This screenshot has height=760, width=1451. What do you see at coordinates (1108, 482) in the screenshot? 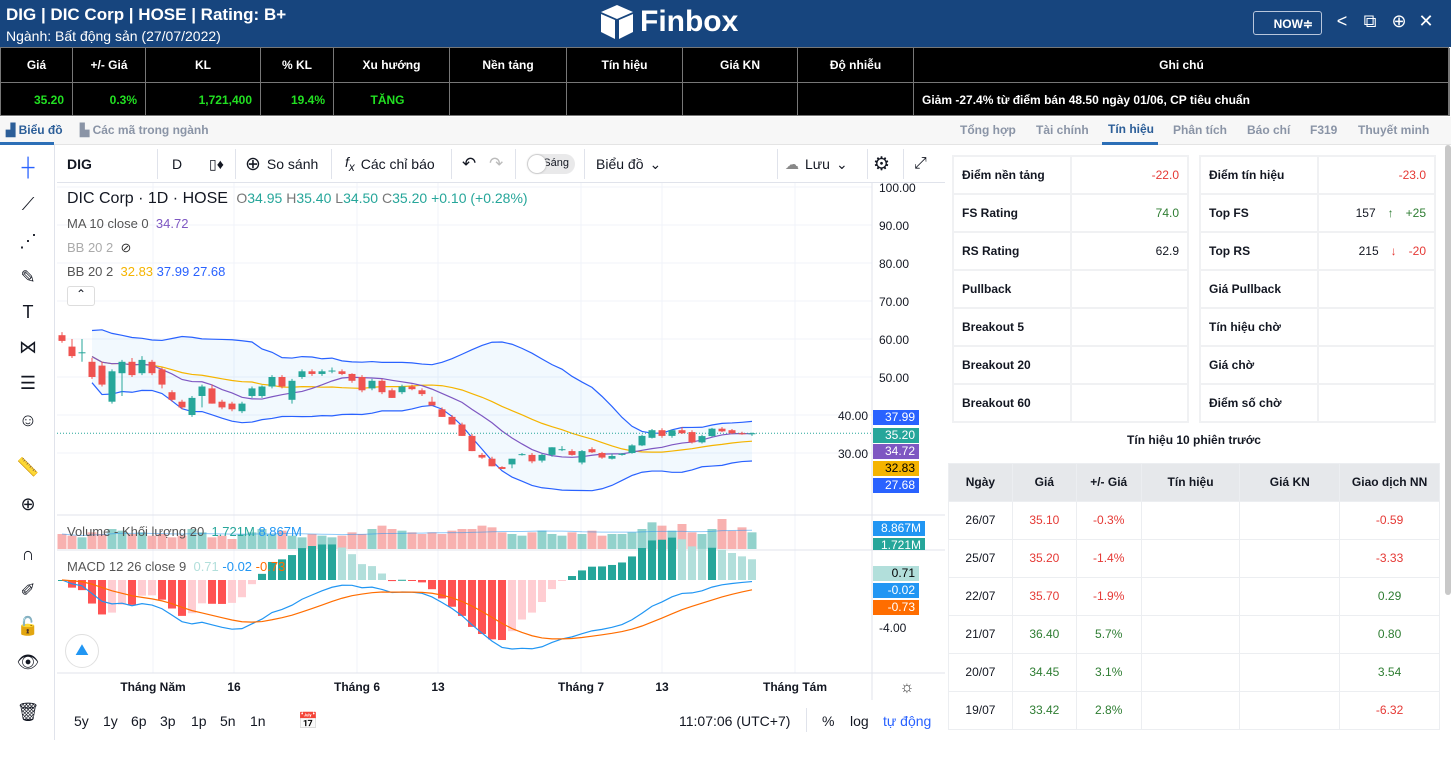
I see `column-header: +/- Giá` at bounding box center [1108, 482].